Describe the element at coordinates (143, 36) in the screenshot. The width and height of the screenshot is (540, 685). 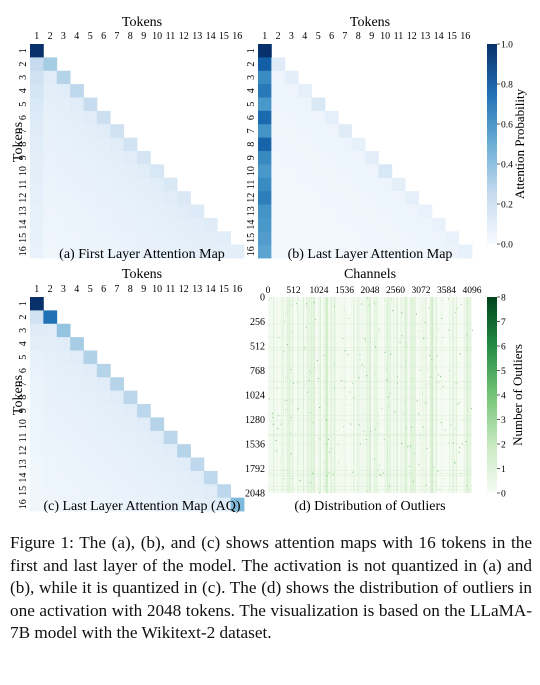
I see `x-tick-label: 9` at that location.